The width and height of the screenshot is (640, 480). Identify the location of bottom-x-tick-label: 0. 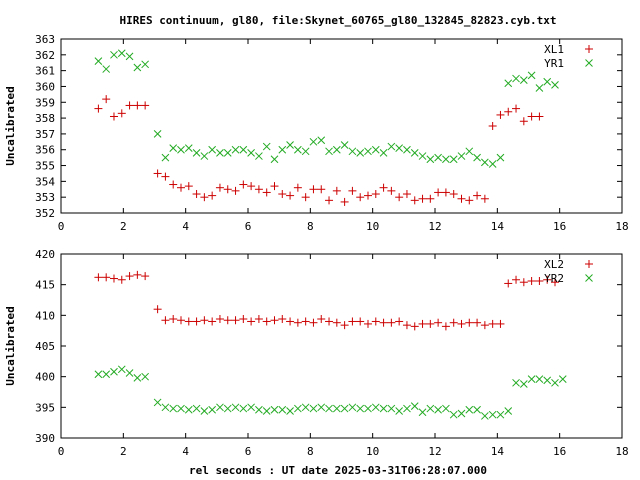
(61, 451).